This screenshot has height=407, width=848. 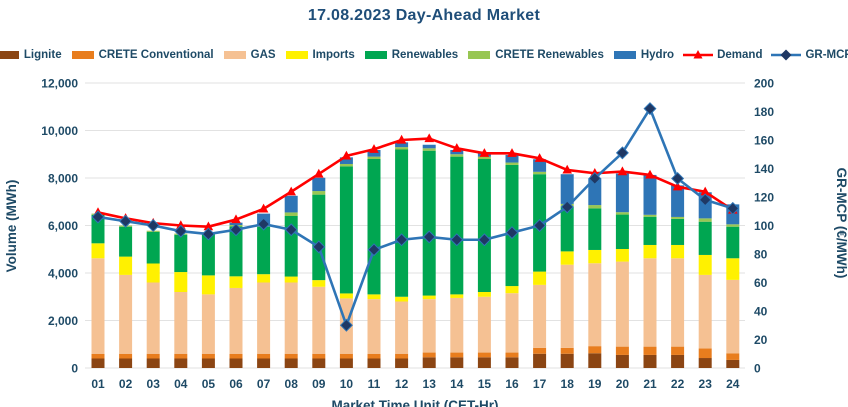 What do you see at coordinates (424, 15) in the screenshot?
I see `chart-title: 17.08.2023 Day-Ahead Market` at bounding box center [424, 15].